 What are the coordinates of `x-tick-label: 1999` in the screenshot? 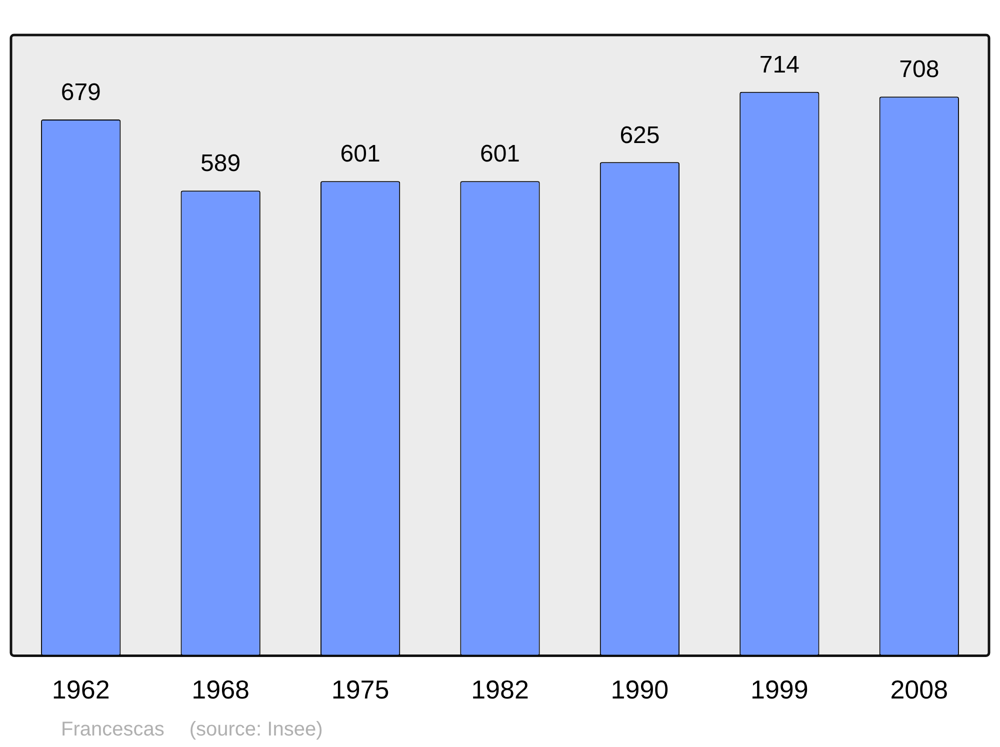 It's located at (779, 689).